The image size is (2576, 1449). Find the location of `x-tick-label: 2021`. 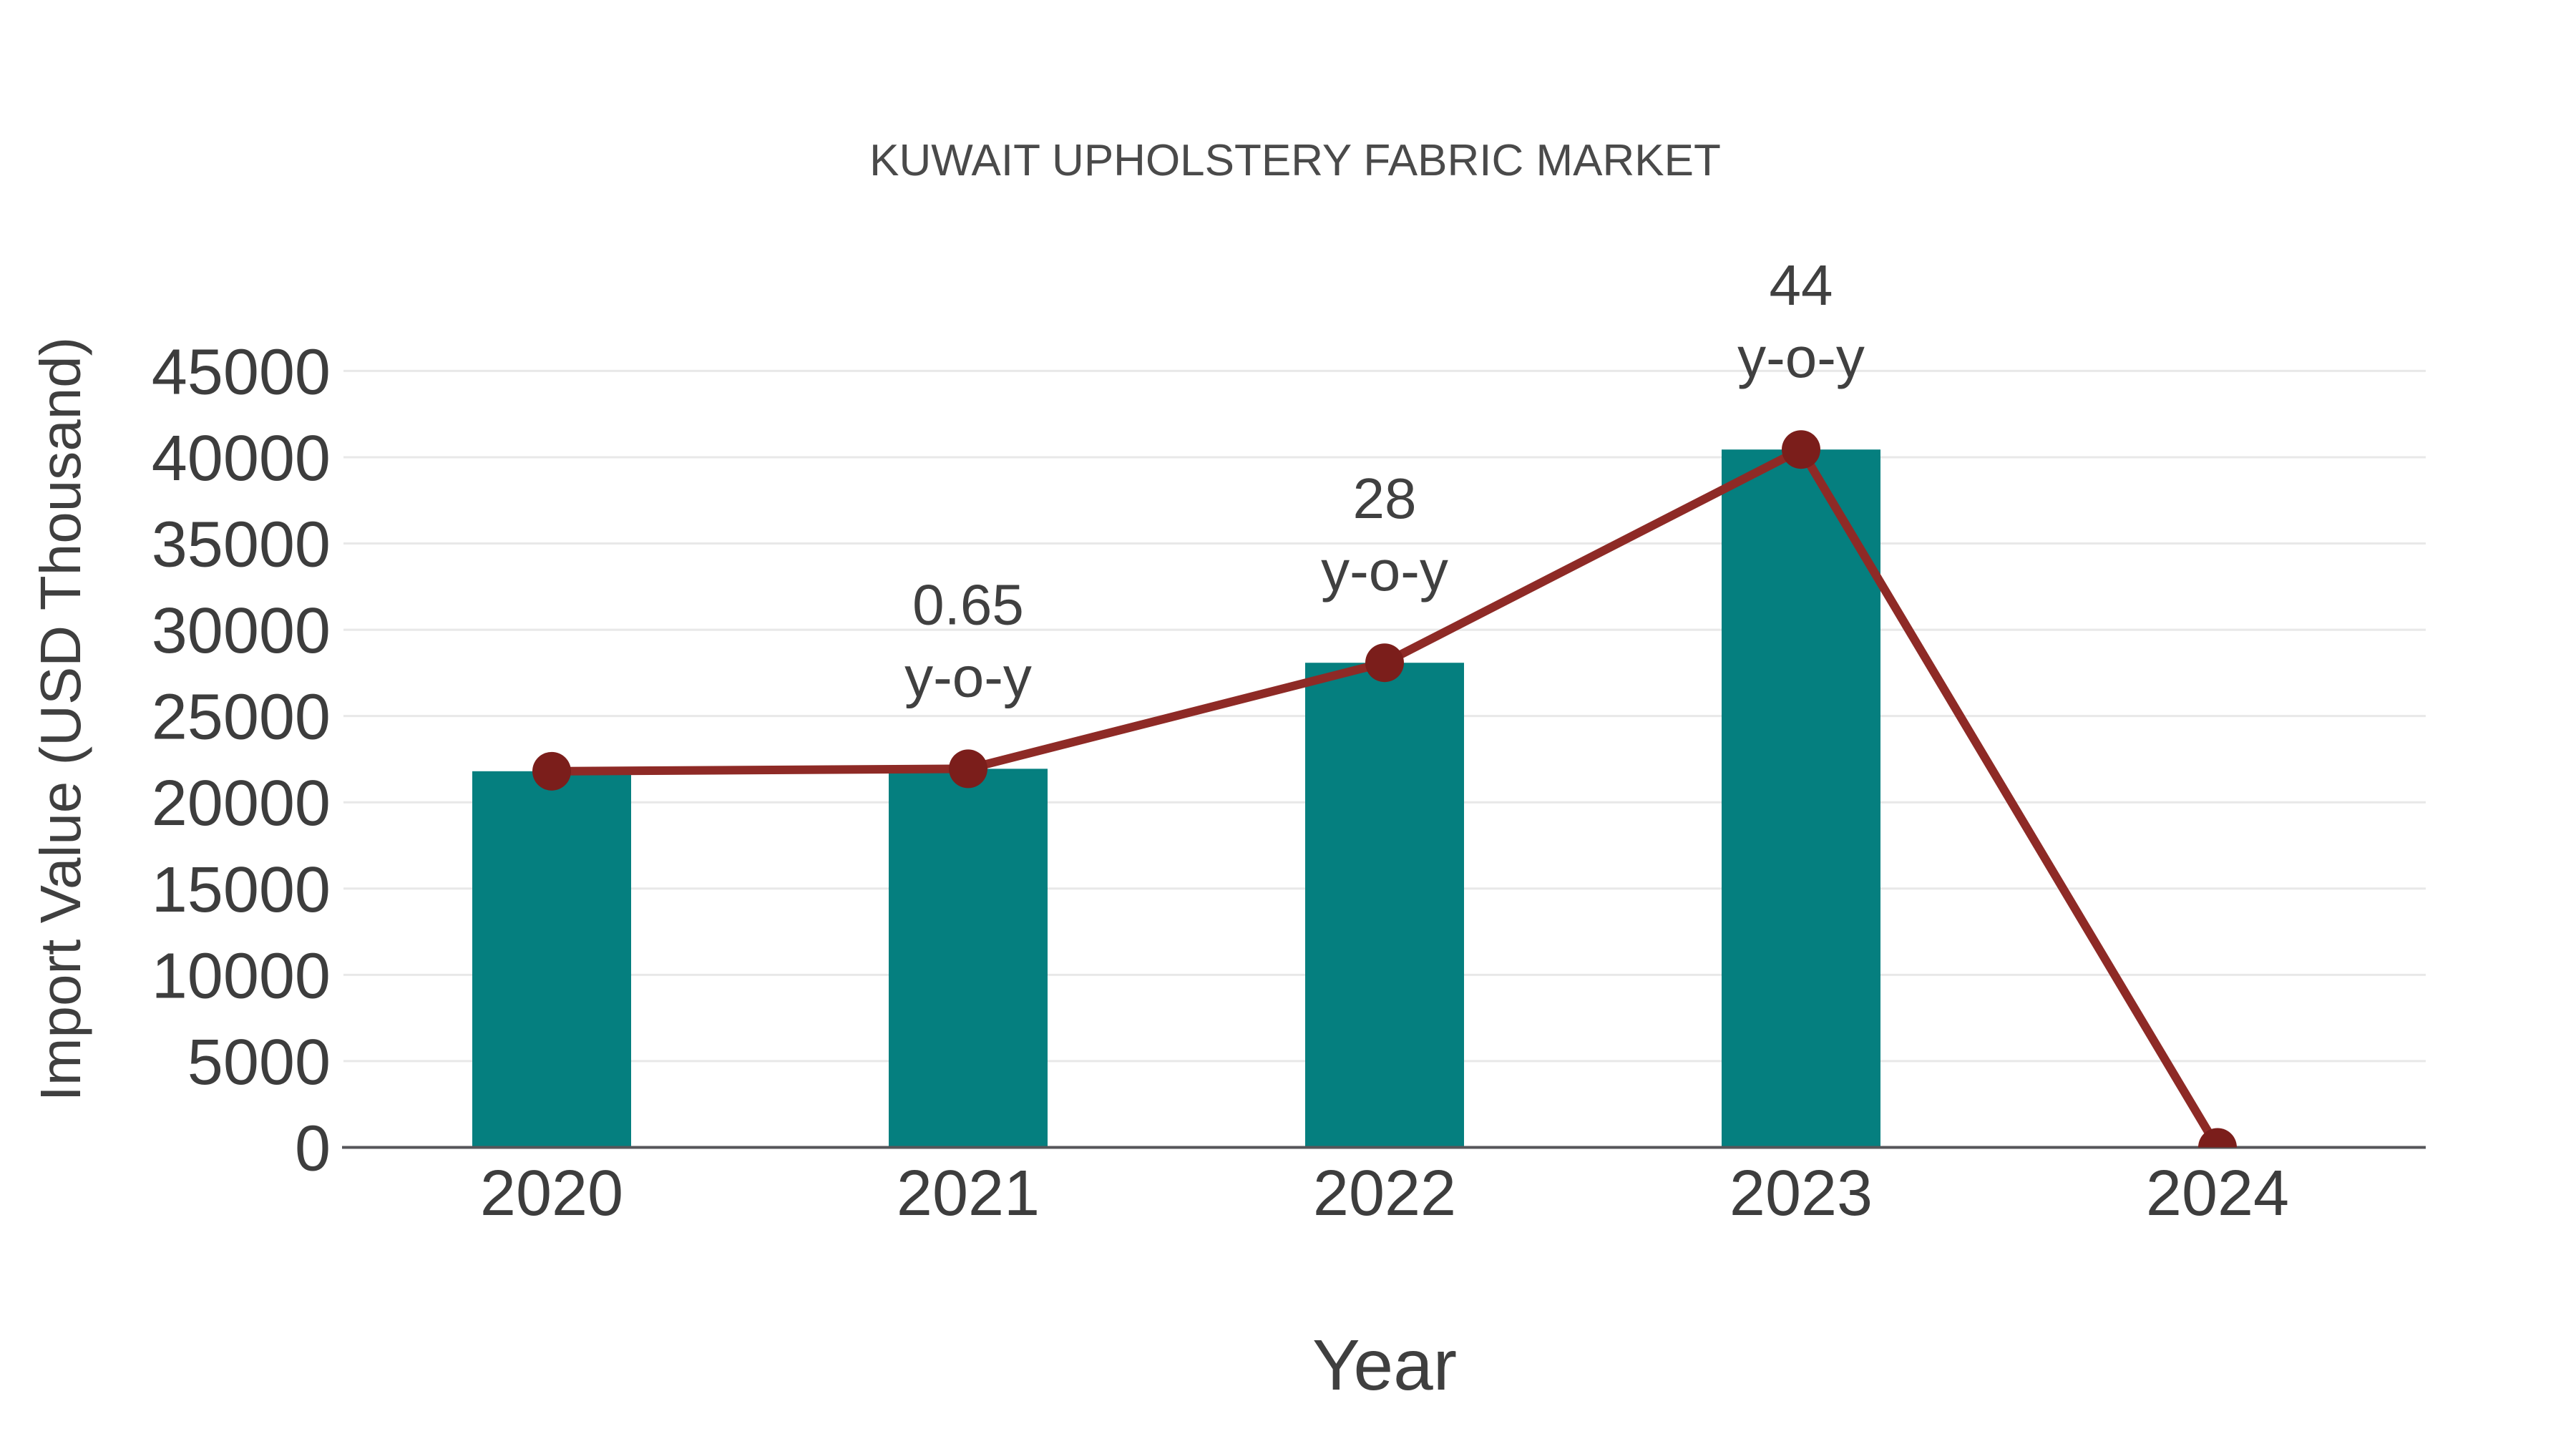

x-tick-label: 2021 is located at coordinates (968, 1193).